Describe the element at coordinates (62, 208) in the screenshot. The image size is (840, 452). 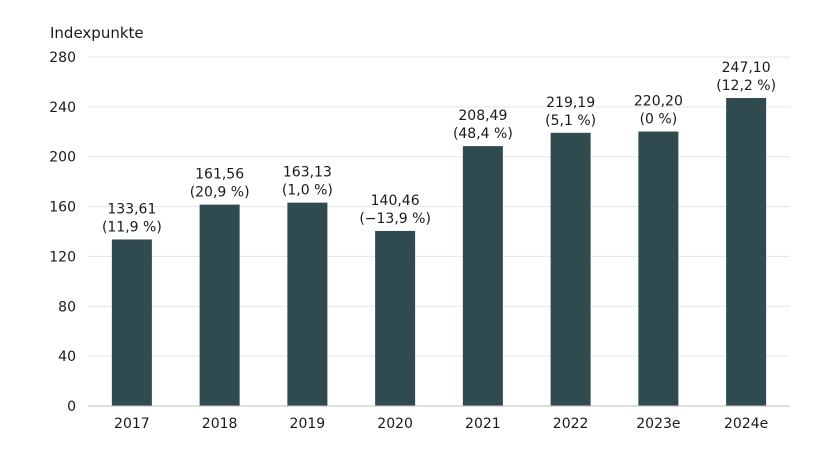
I see `y-tick-label: 160` at that location.